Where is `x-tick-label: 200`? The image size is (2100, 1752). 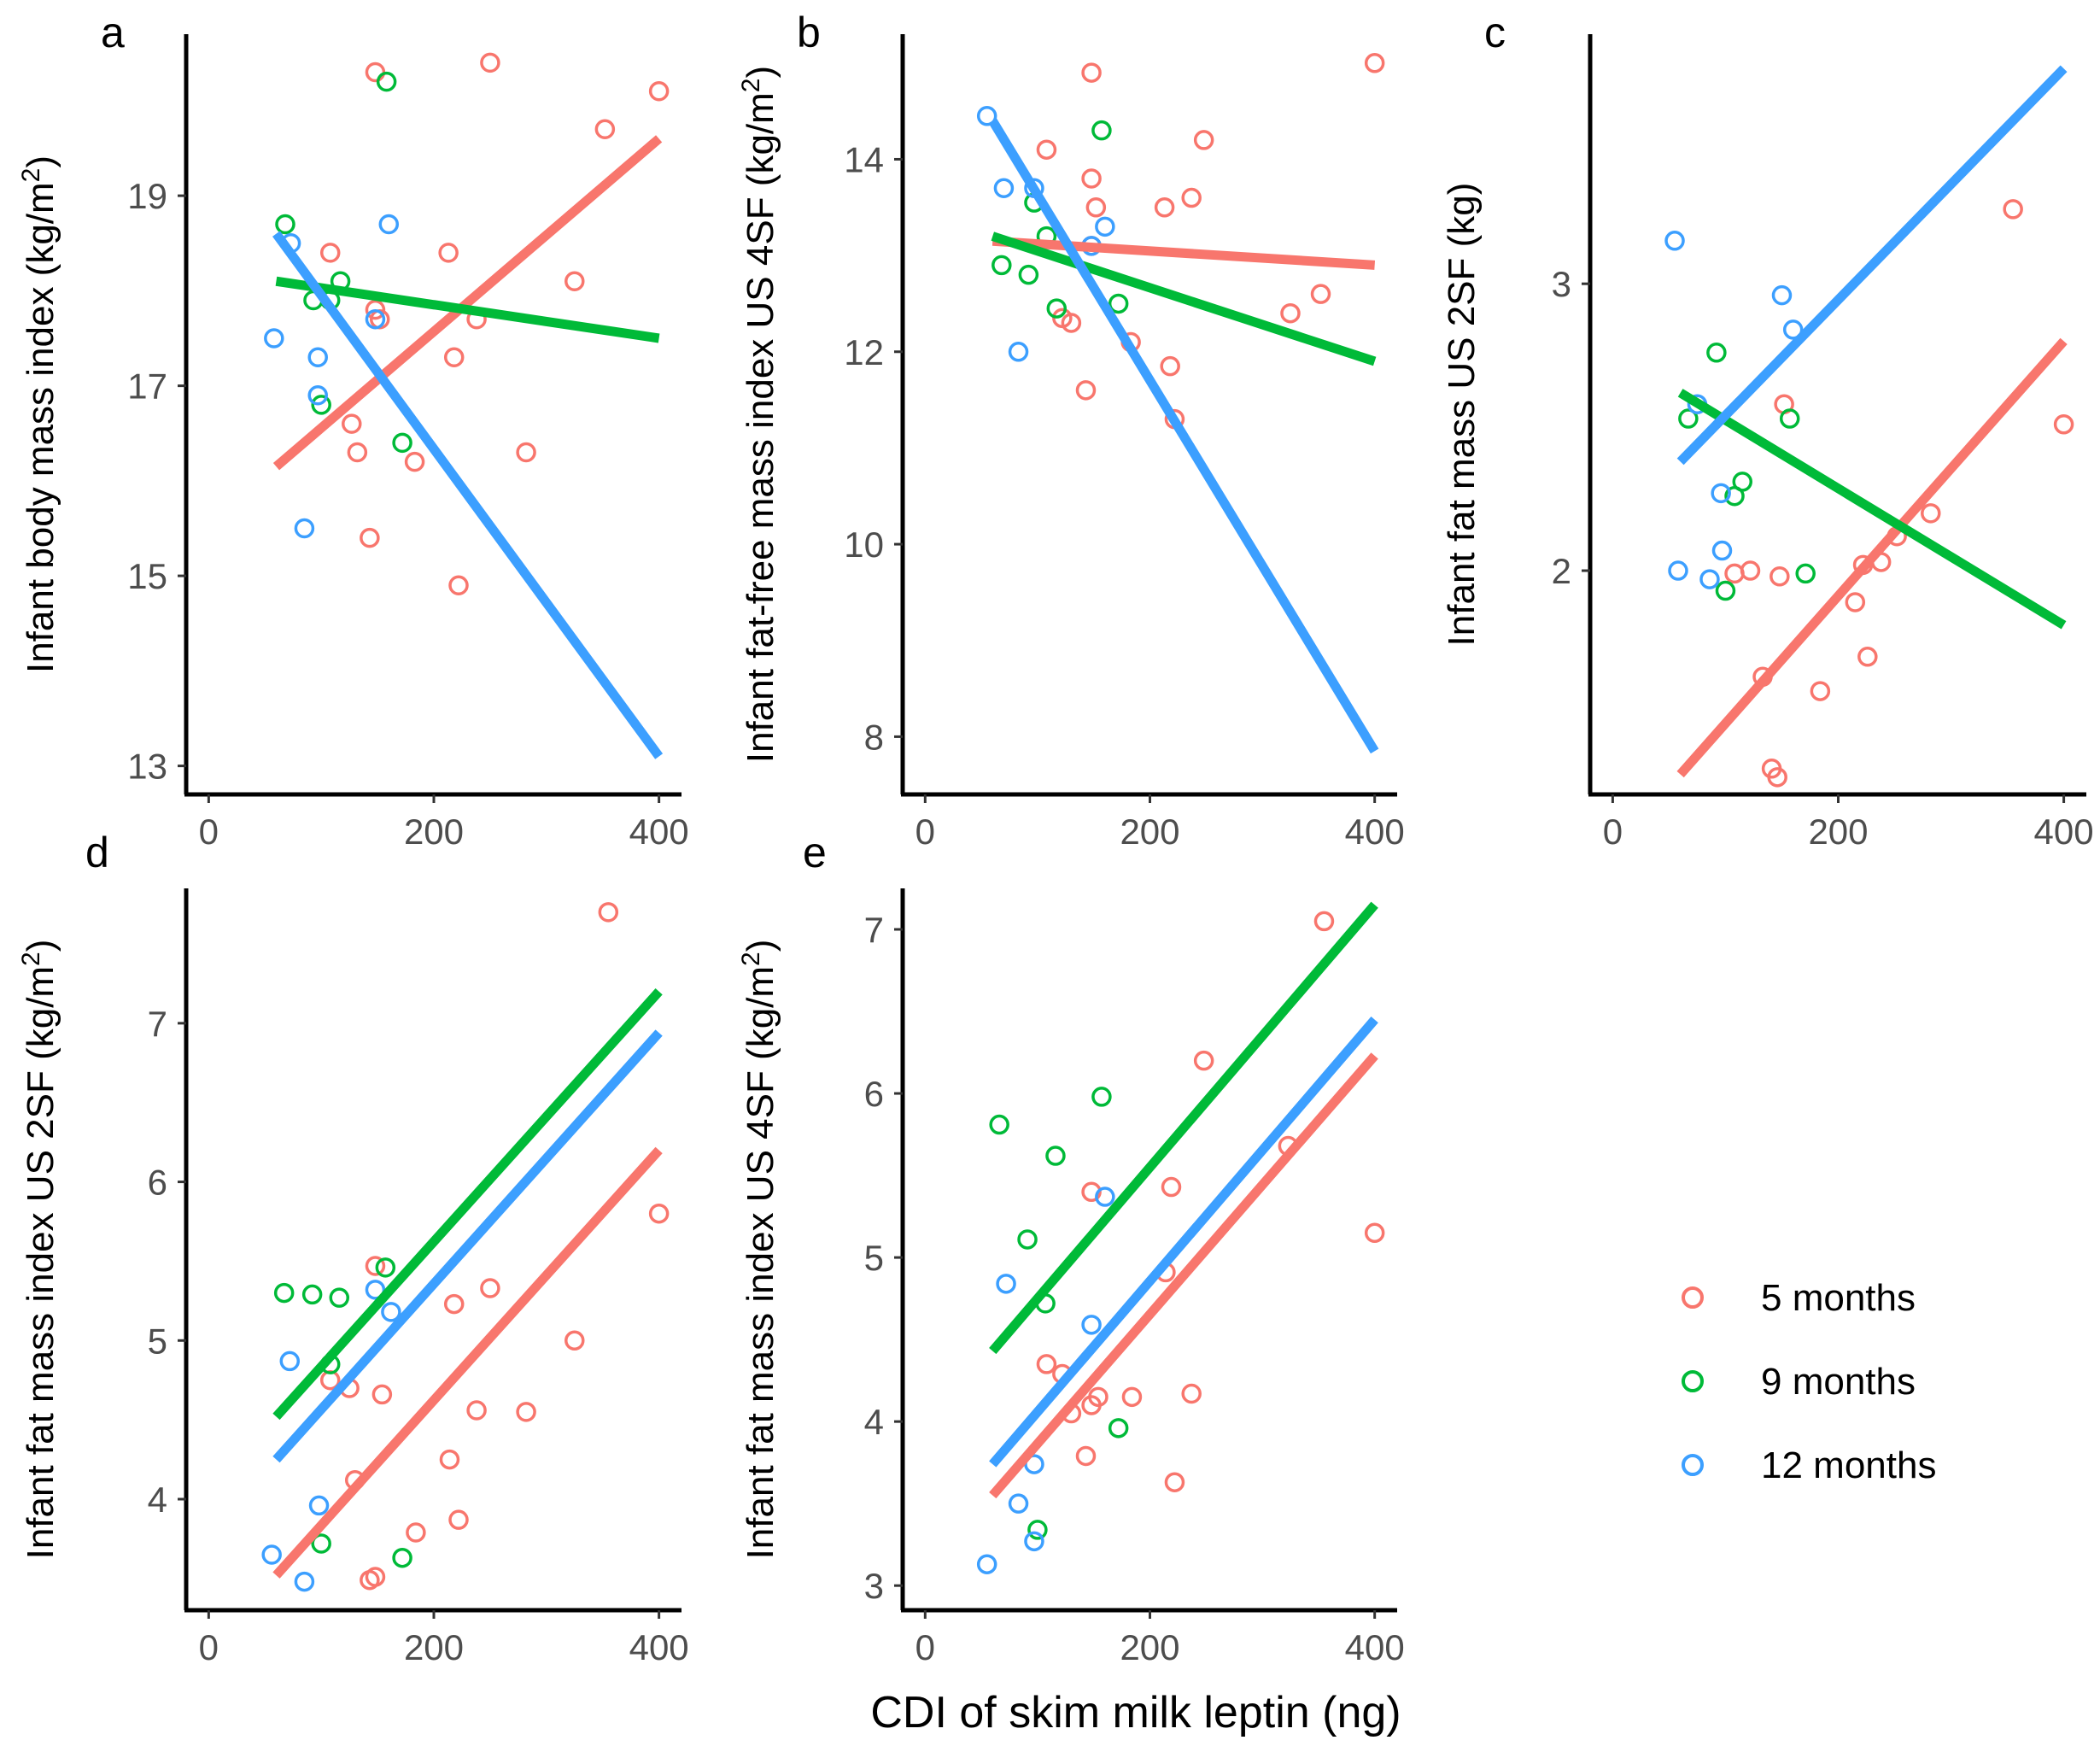
x-tick-label: 200 is located at coordinates (434, 832).